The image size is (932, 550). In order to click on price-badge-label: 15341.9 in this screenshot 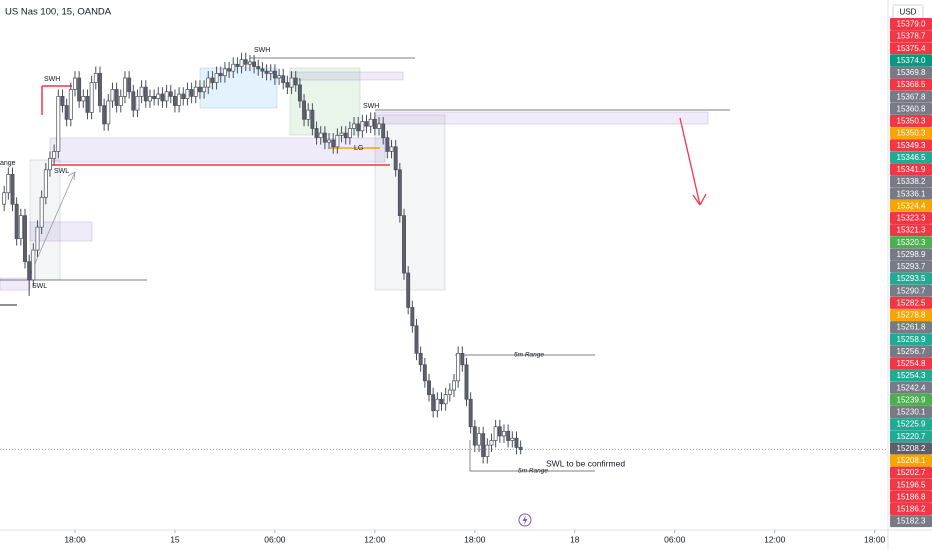, I will do `click(911, 169)`.